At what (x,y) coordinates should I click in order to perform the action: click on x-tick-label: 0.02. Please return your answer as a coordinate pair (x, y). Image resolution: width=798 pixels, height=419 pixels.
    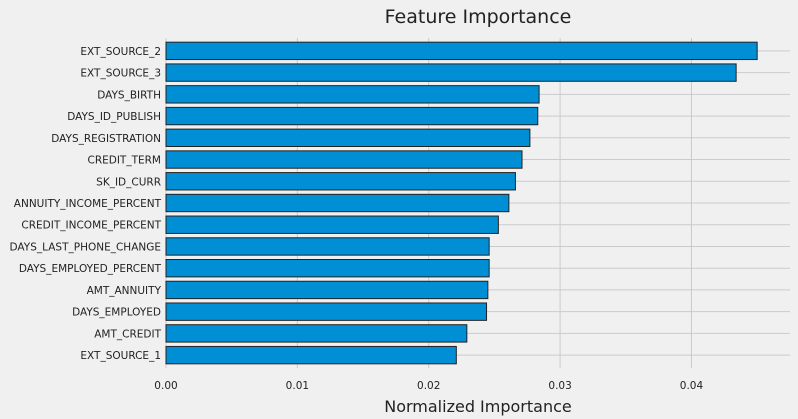
    Looking at the image, I should click on (428, 386).